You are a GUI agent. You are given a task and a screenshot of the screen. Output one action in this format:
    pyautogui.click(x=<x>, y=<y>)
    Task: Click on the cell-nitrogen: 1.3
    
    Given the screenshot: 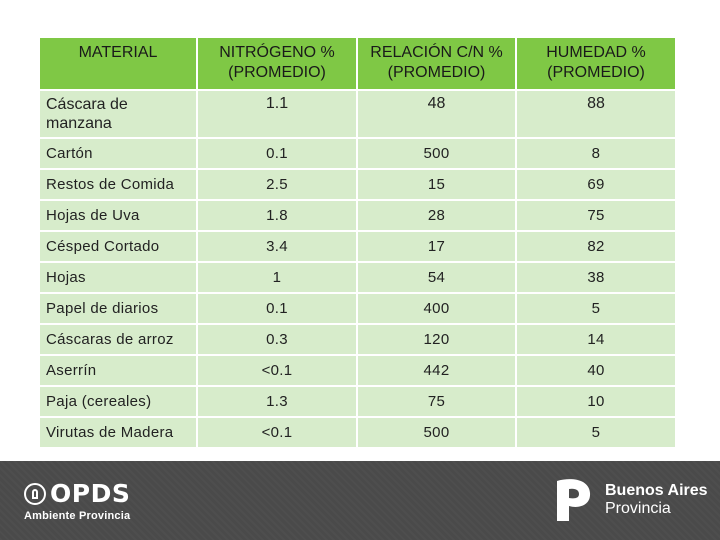 What is the action you would take?
    pyautogui.click(x=277, y=401)
    